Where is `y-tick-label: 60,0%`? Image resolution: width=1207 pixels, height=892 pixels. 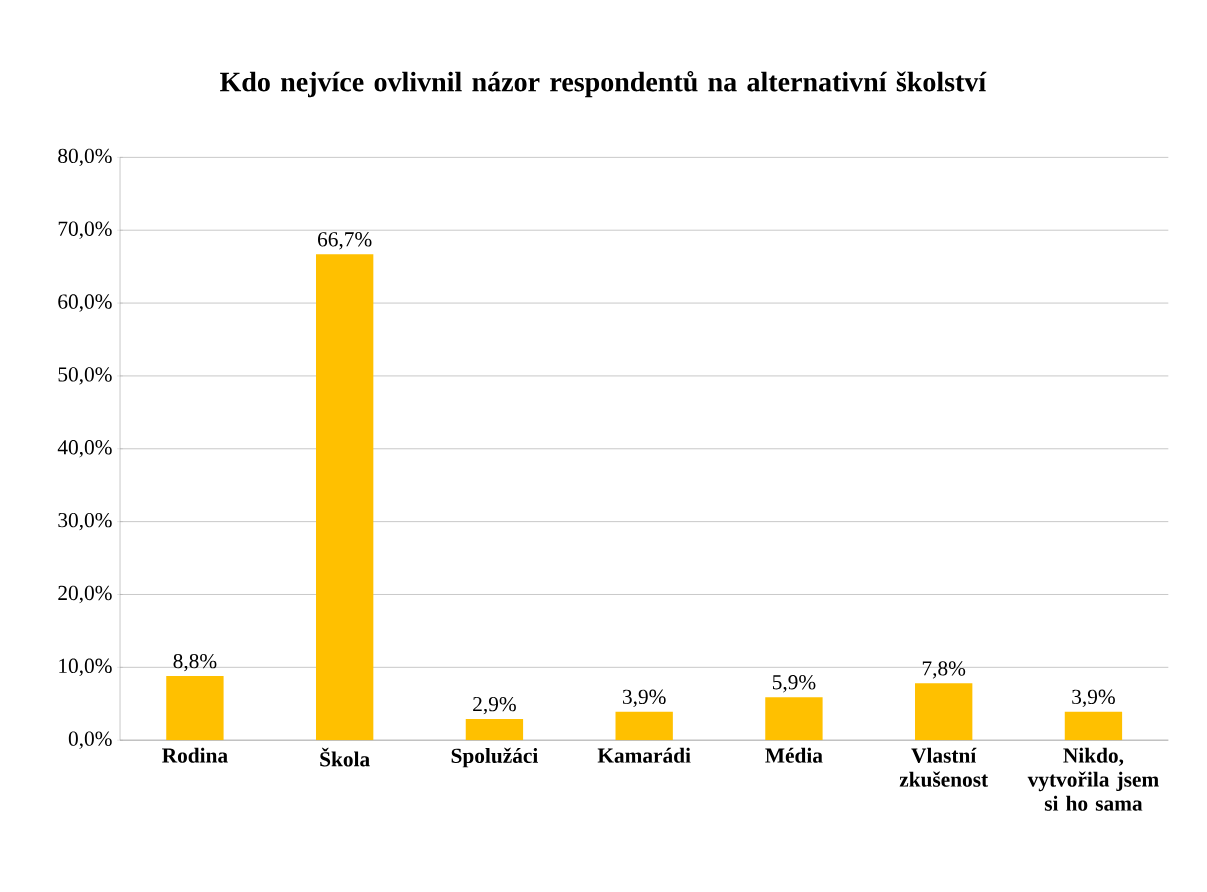
y-tick-label: 60,0% is located at coordinates (85, 303).